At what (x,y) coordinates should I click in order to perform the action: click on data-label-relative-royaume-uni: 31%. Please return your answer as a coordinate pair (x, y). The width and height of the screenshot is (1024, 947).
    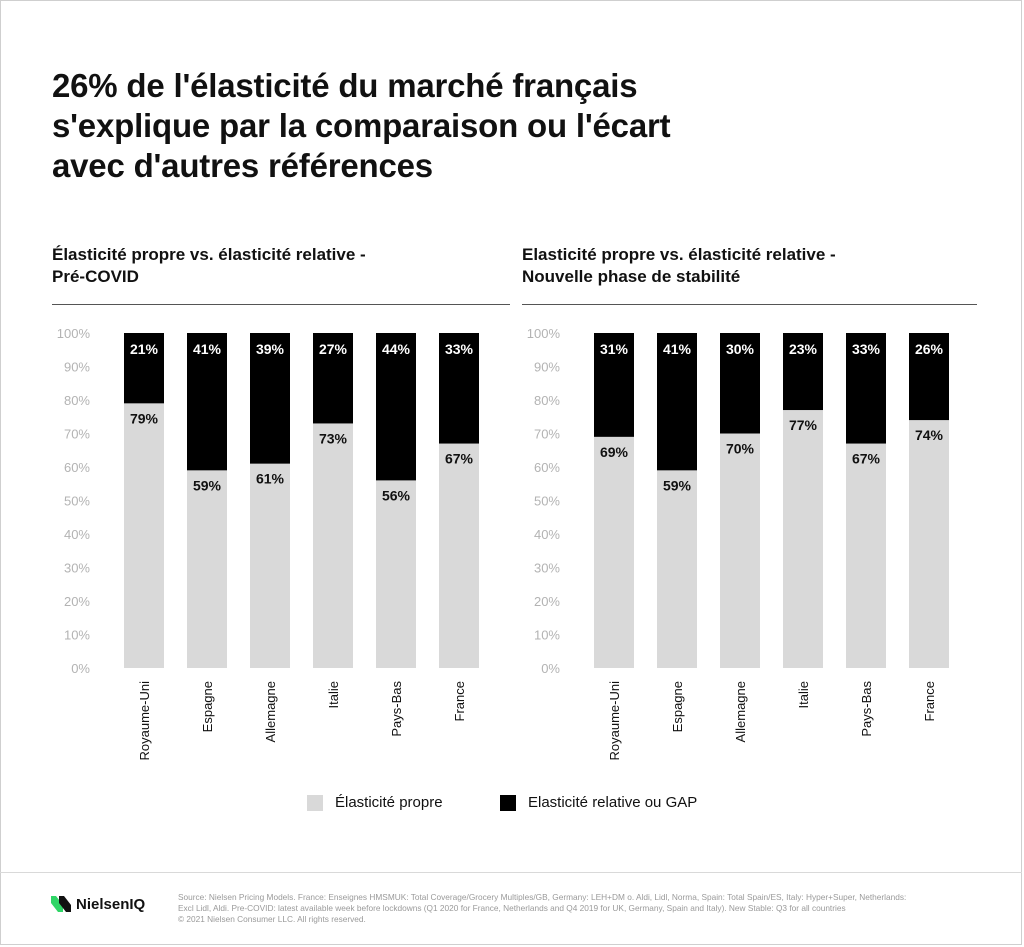
    Looking at the image, I should click on (614, 349).